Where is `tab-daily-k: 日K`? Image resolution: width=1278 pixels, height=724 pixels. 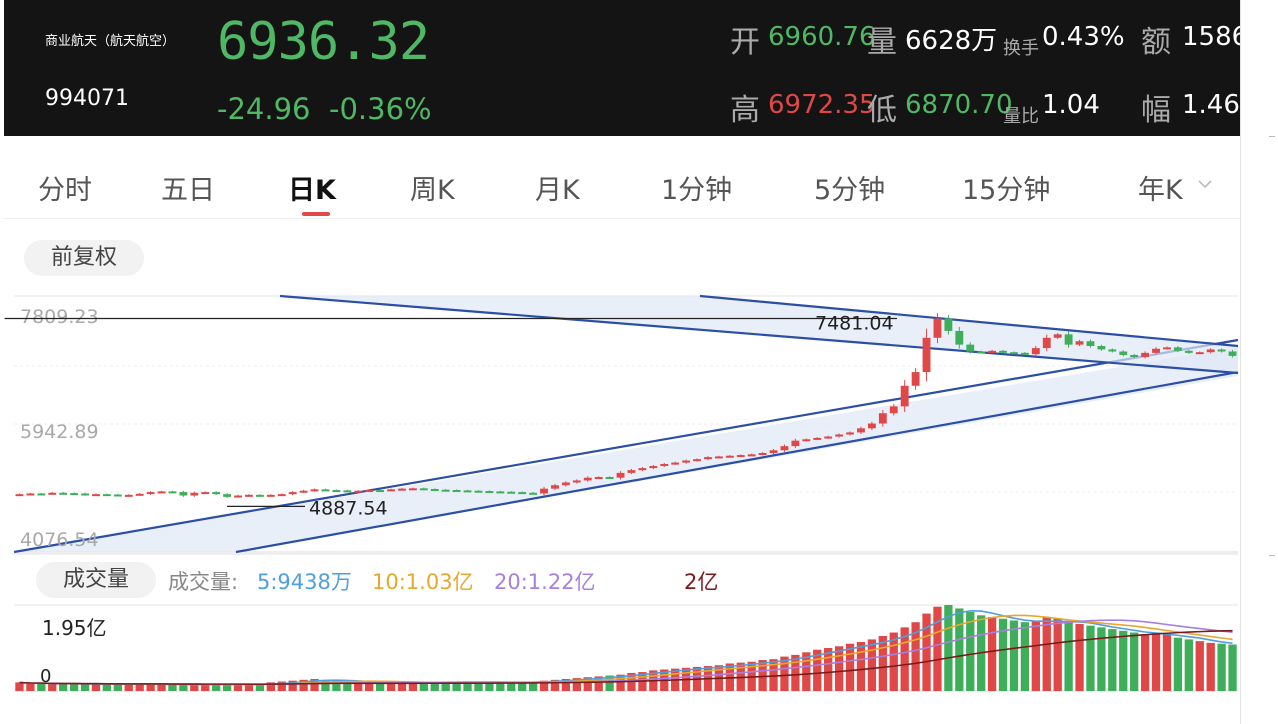 tab-daily-k: 日K is located at coordinates (312, 190).